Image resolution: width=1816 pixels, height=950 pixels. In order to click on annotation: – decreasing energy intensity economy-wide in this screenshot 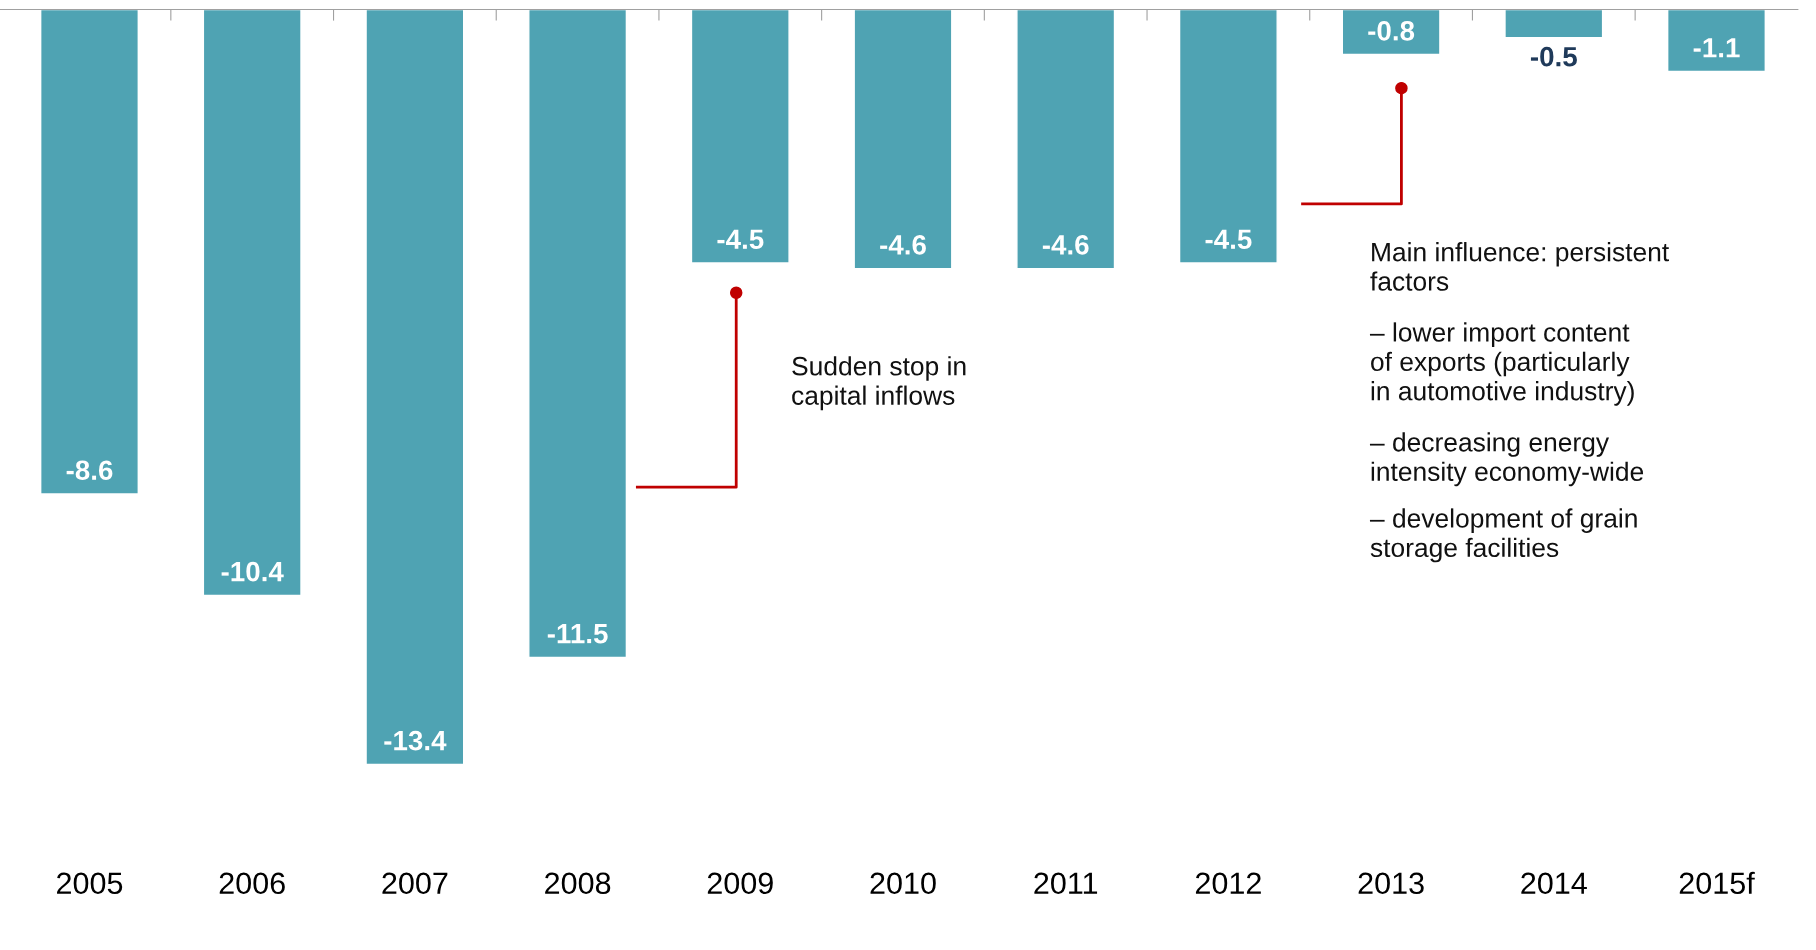, I will do `click(1506, 459)`.